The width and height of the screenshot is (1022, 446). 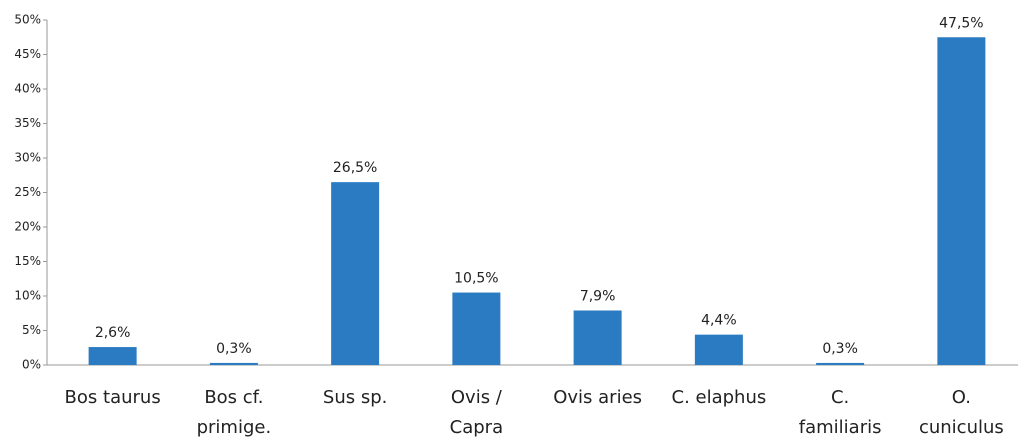 What do you see at coordinates (27, 296) in the screenshot?
I see `y-tick-label: 10%` at bounding box center [27, 296].